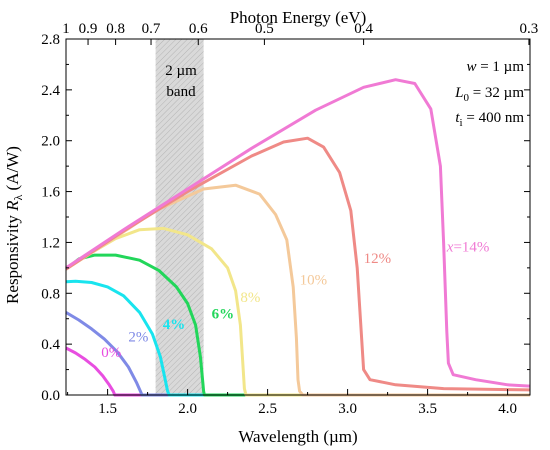  What do you see at coordinates (267, 409) in the screenshot?
I see `x-tick-label: 2.5` at bounding box center [267, 409].